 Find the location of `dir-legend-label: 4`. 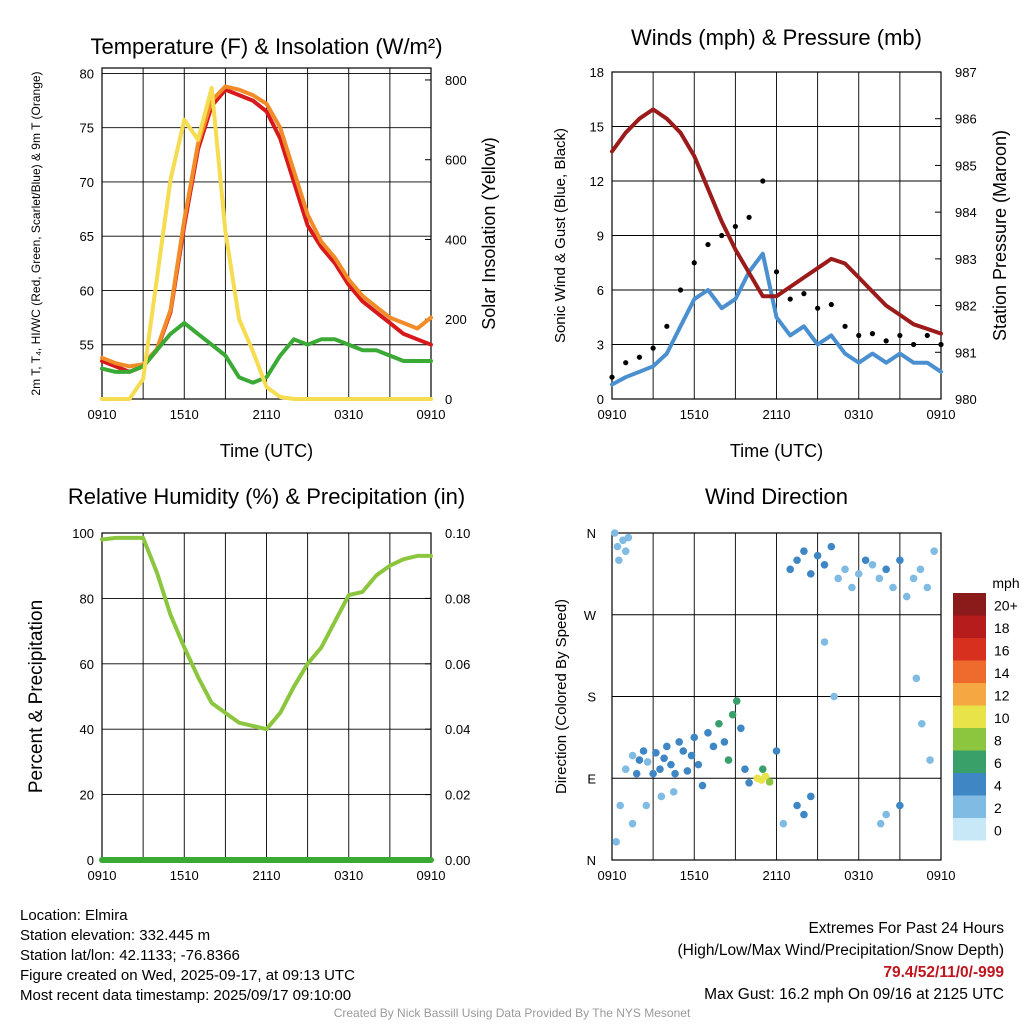

dir-legend-label: 4 is located at coordinates (998, 785).